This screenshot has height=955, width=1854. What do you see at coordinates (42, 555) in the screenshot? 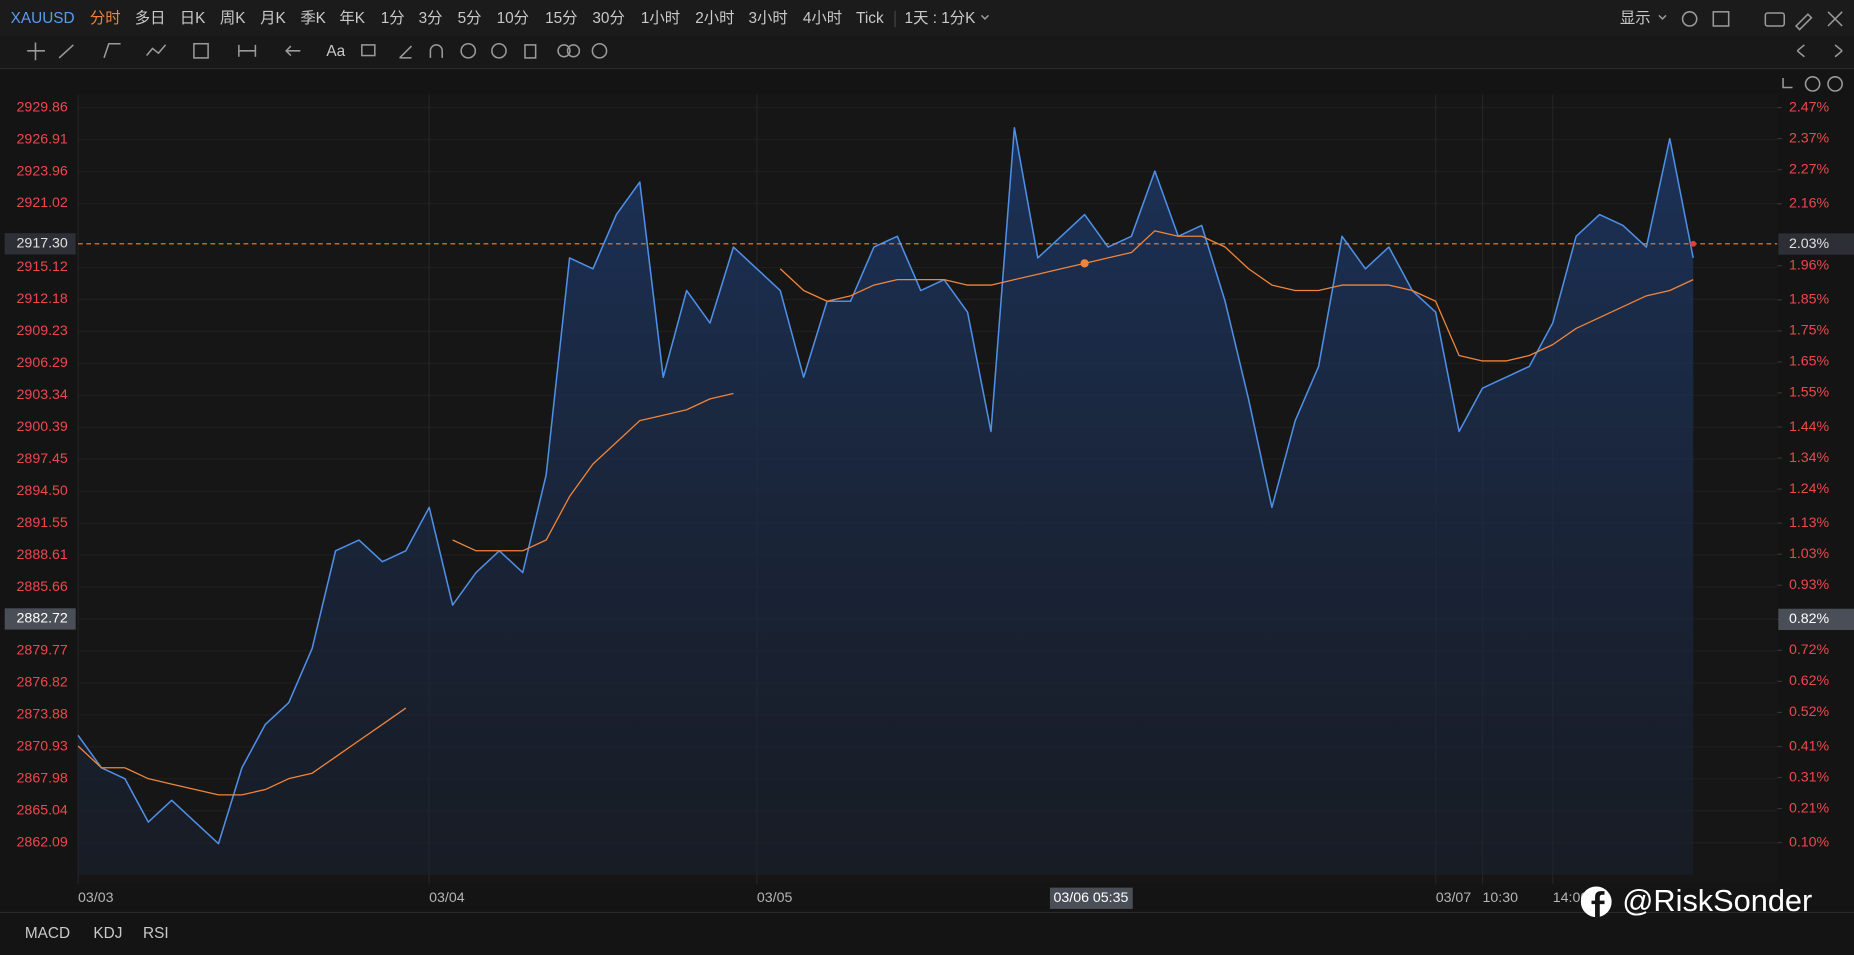
I see `y-tick-label: 2888.61` at bounding box center [42, 555].